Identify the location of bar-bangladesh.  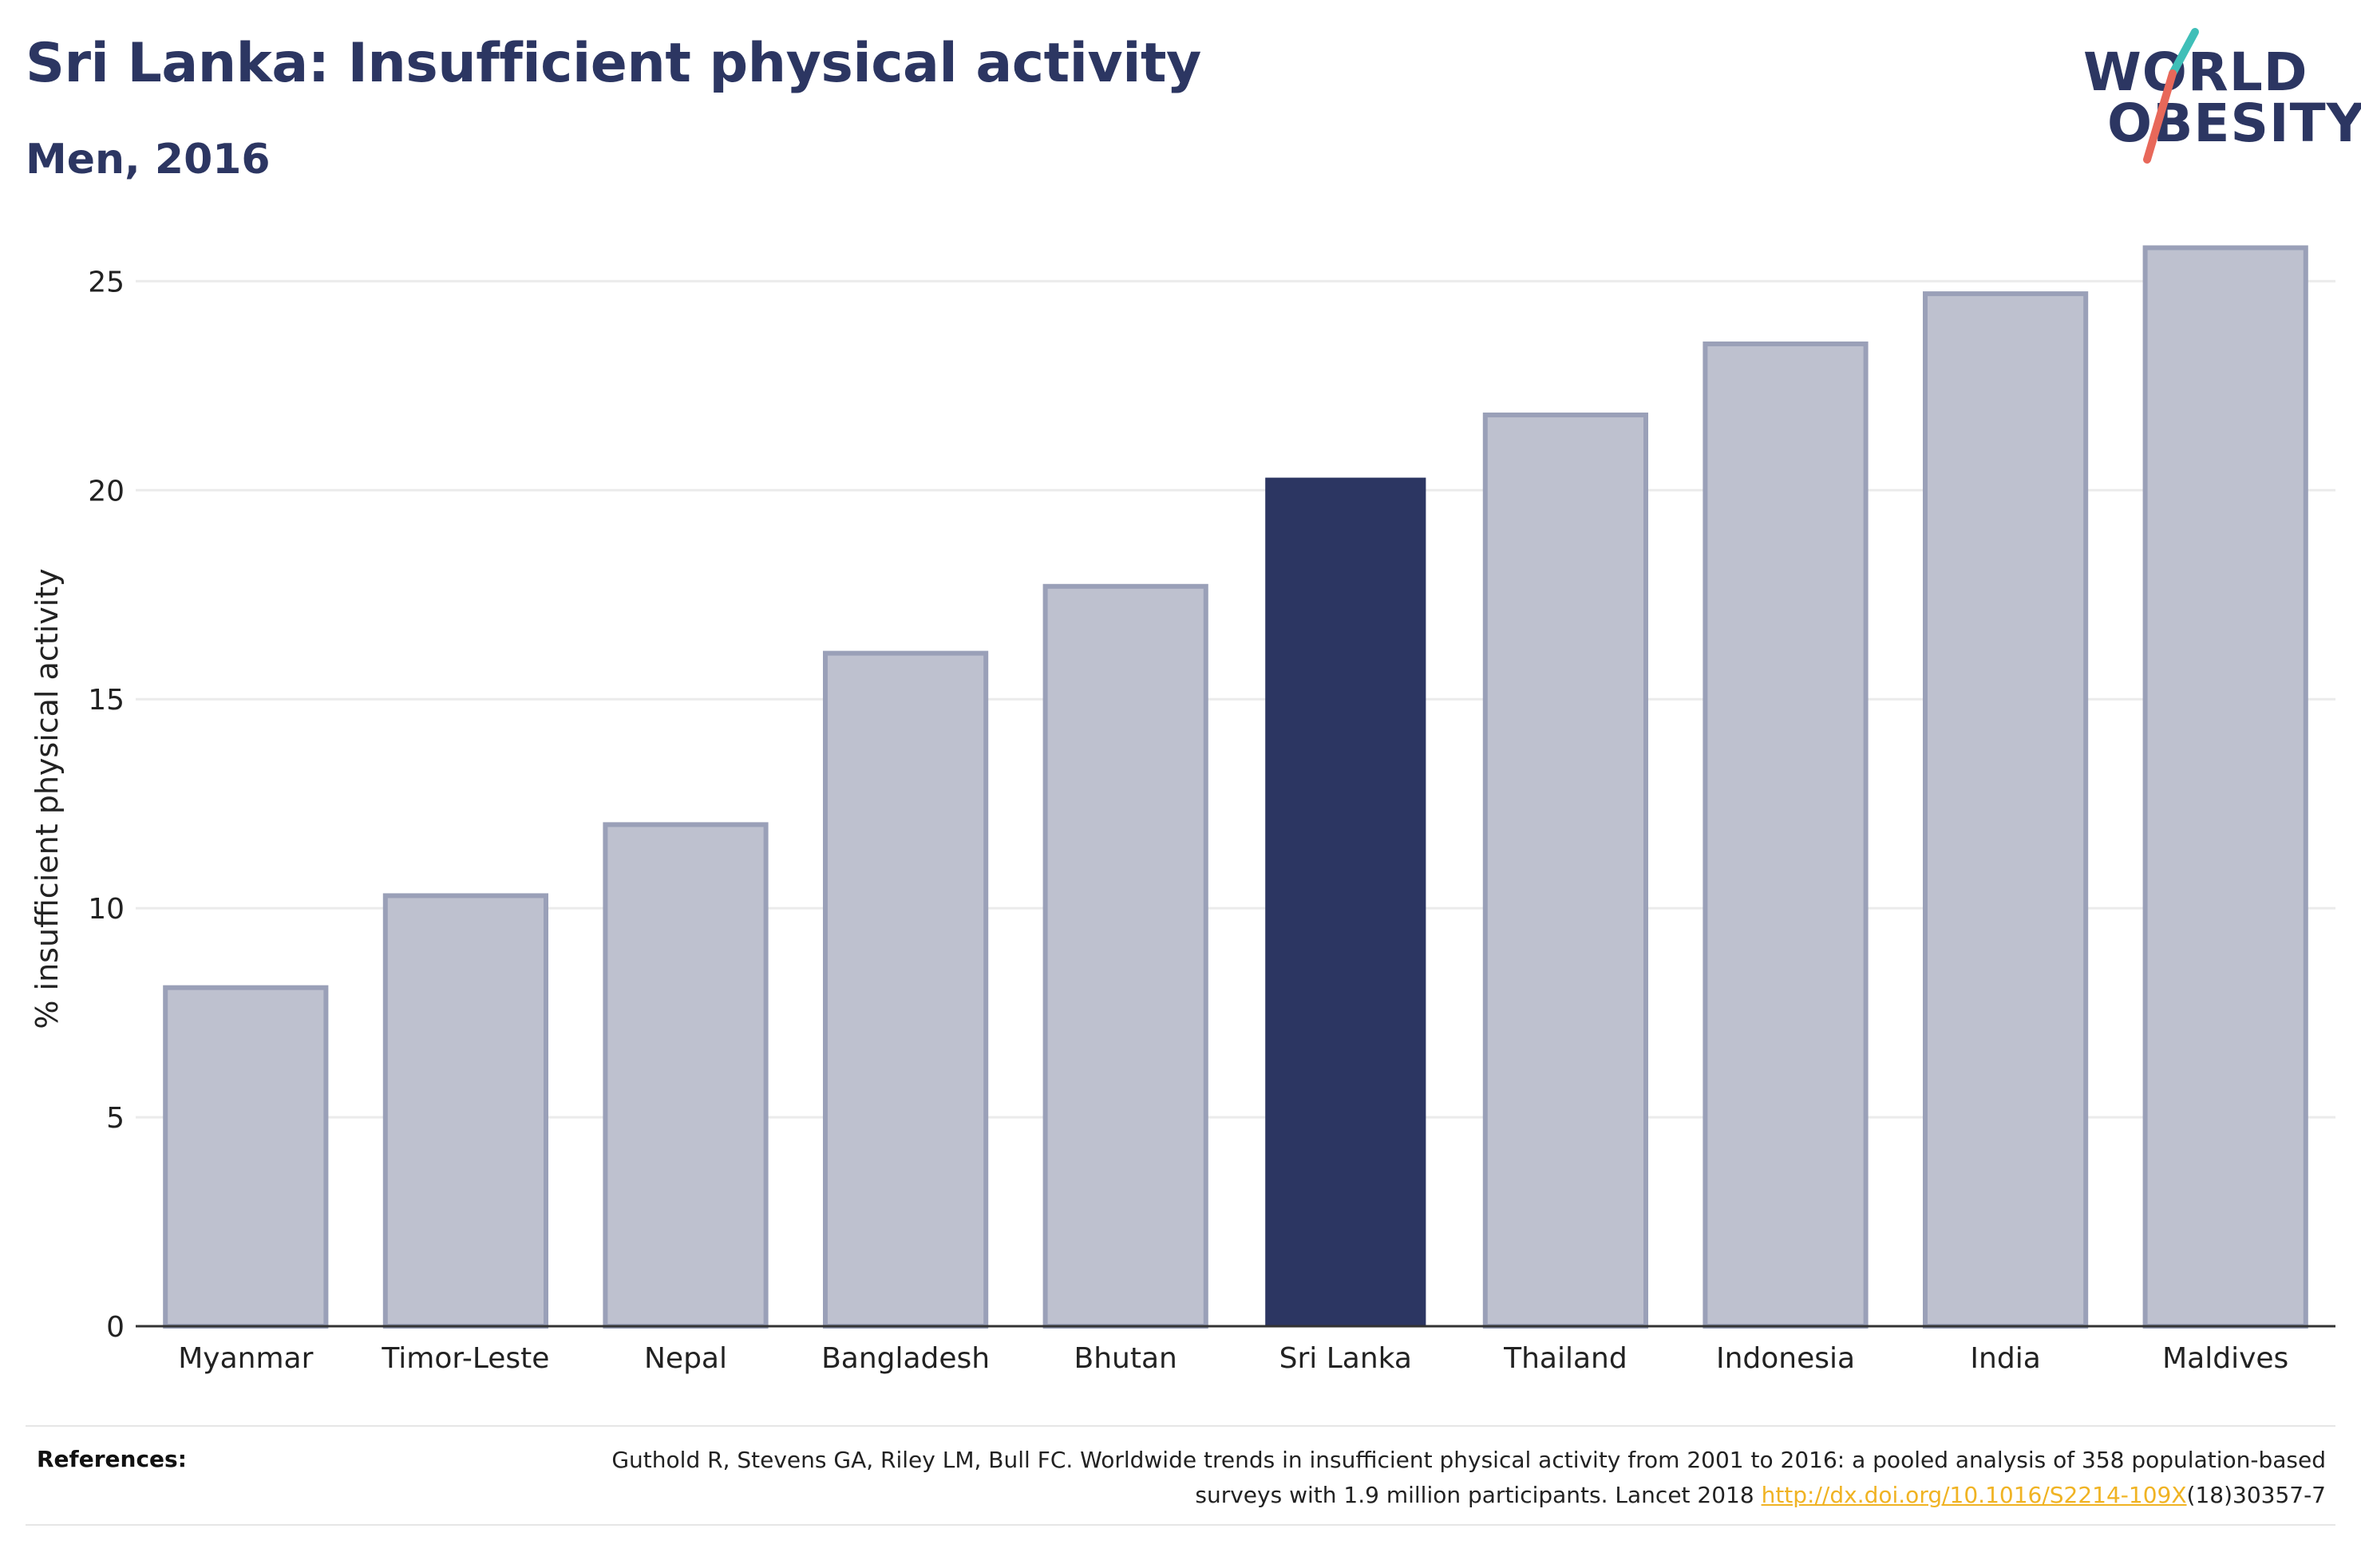
(906, 990).